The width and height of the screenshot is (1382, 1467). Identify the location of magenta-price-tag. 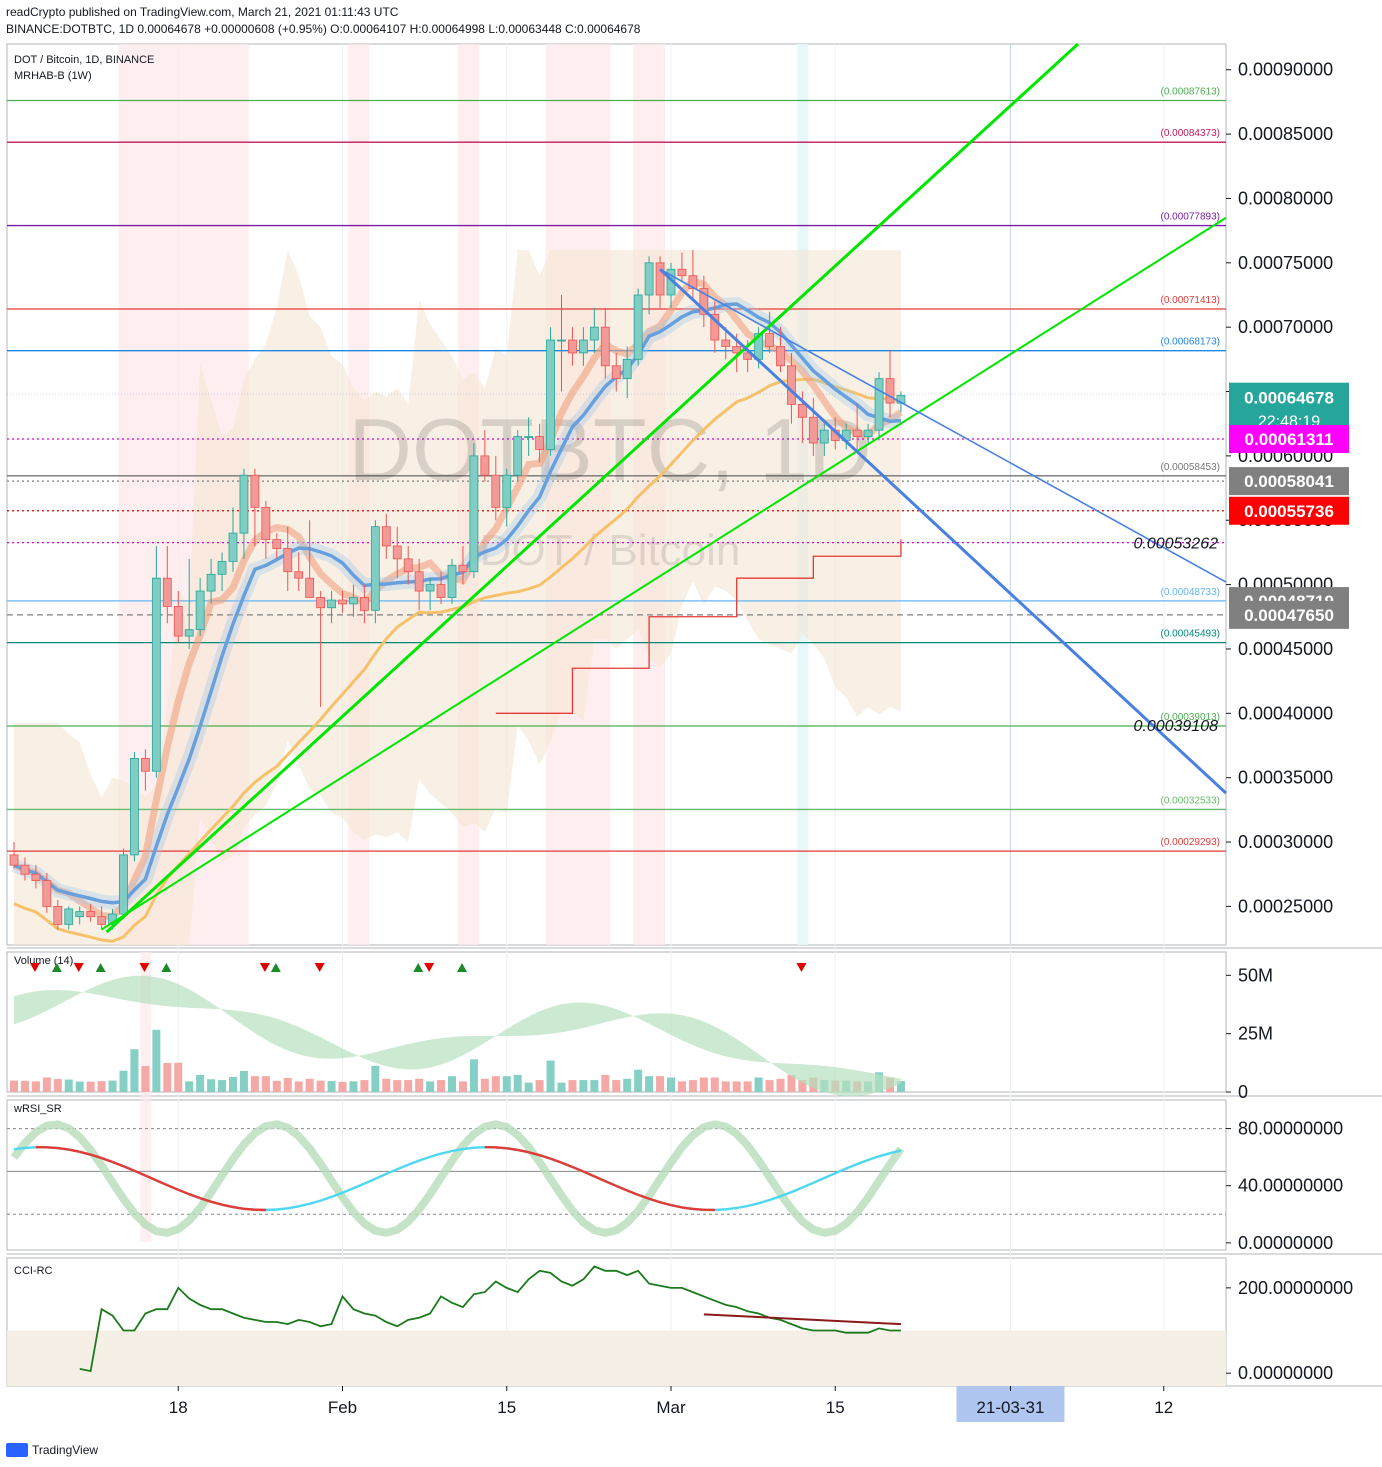
(1289, 439).